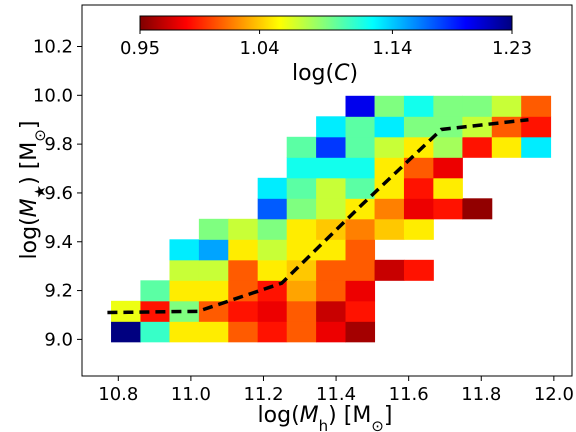 The image size is (576, 432). I want to click on x-tick-label: 11.8, so click(481, 394).